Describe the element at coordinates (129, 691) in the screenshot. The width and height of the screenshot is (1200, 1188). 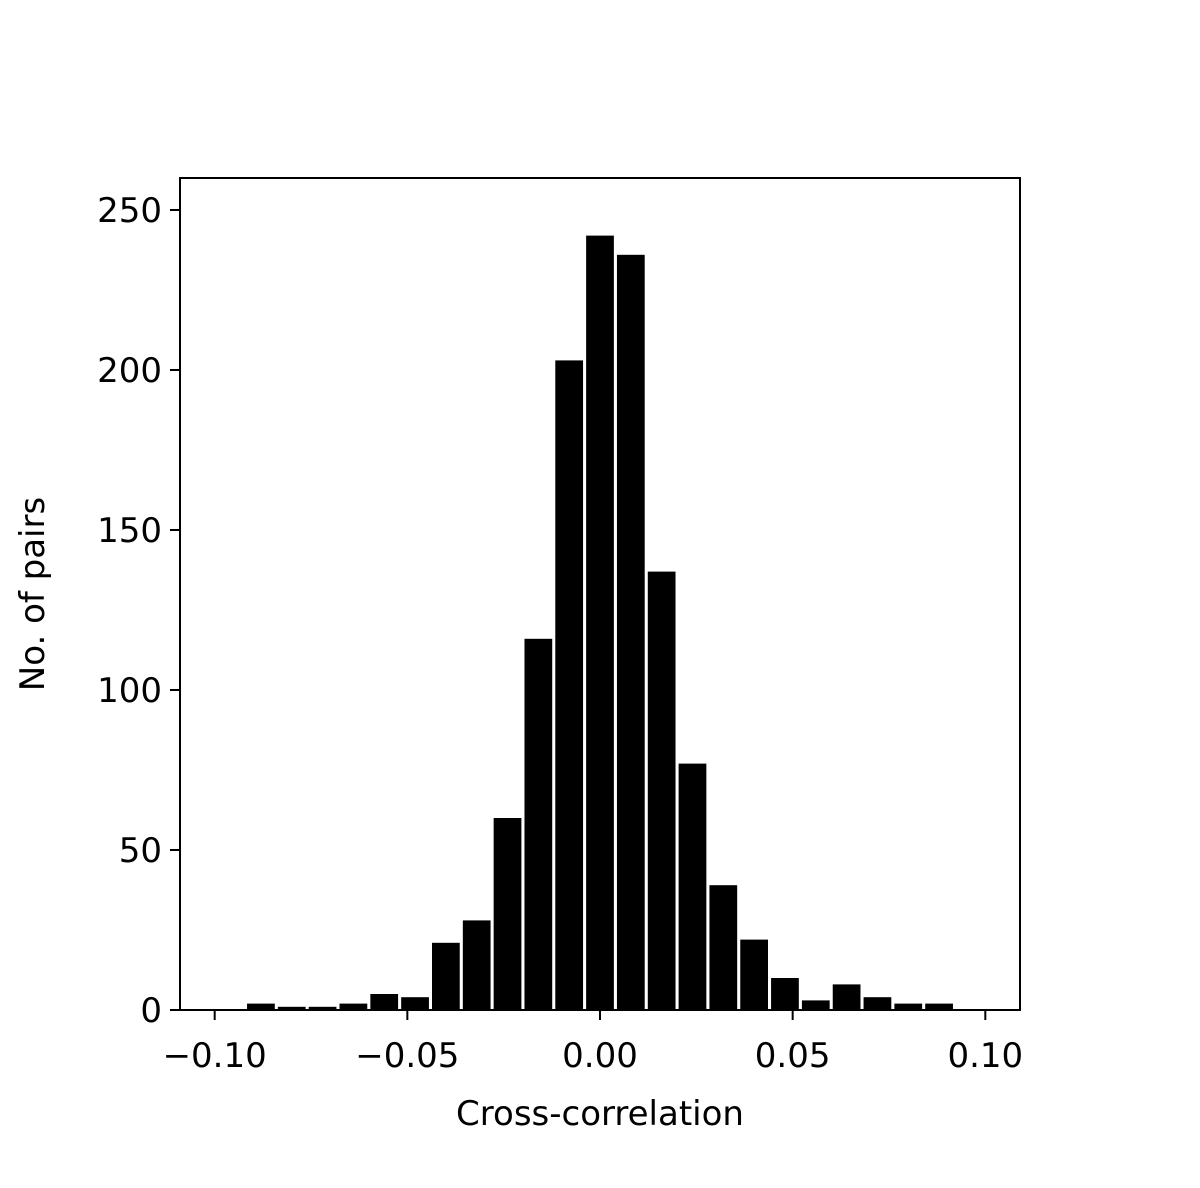
I see `y-tick-label: 100` at that location.